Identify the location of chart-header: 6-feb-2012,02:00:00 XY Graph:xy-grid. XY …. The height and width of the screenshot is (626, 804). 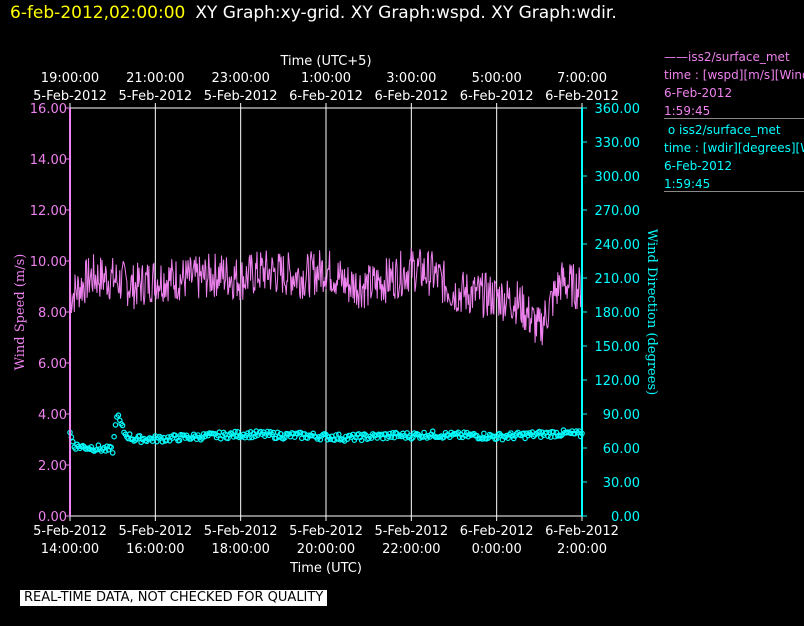
(313, 13).